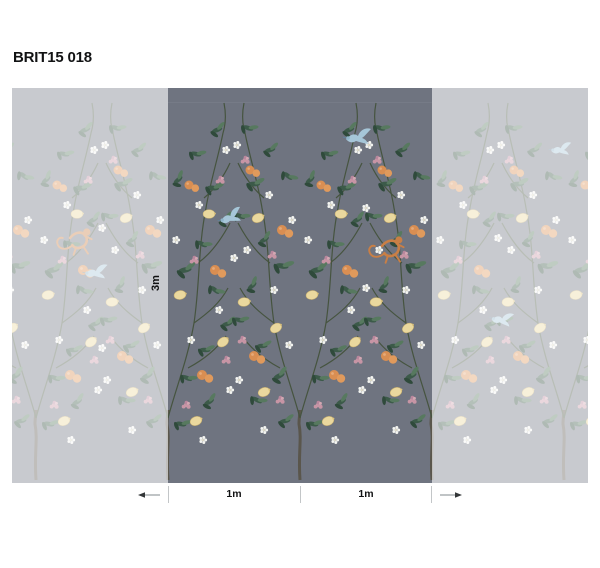  Describe the element at coordinates (52, 57) in the screenshot. I see `product-code: BRIT15 018` at that location.